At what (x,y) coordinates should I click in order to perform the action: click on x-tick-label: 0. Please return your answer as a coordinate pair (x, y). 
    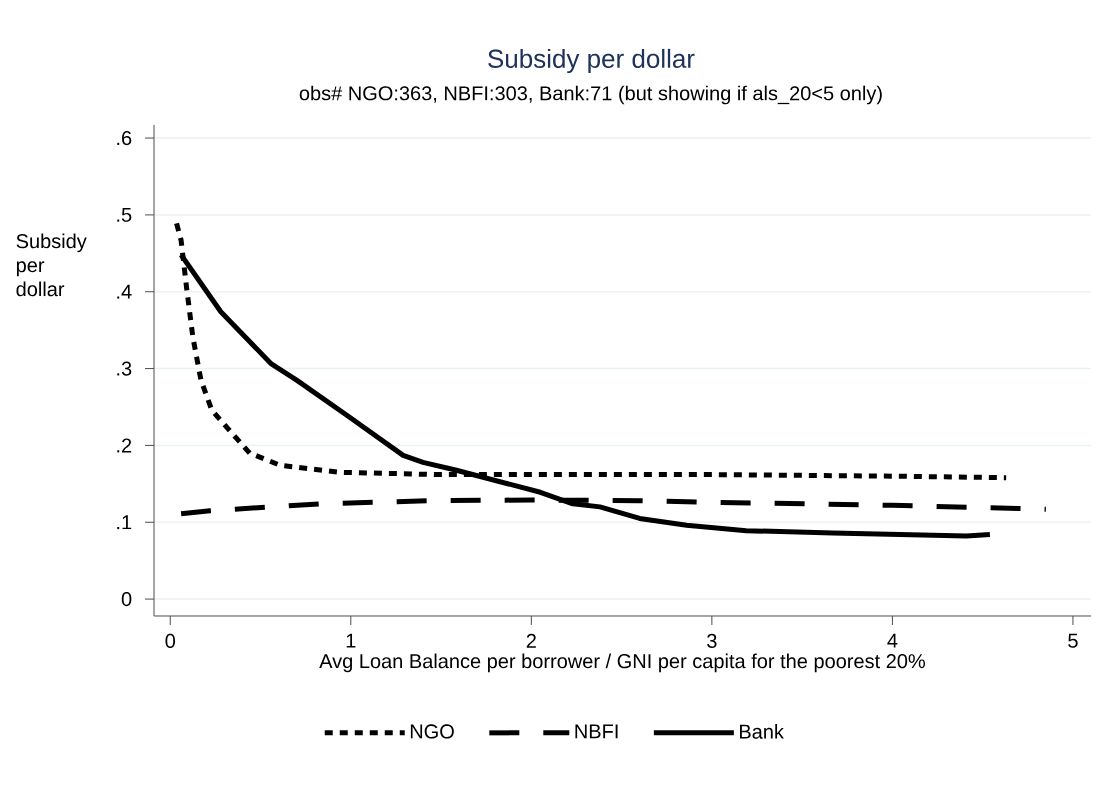
    Looking at the image, I should click on (170, 641).